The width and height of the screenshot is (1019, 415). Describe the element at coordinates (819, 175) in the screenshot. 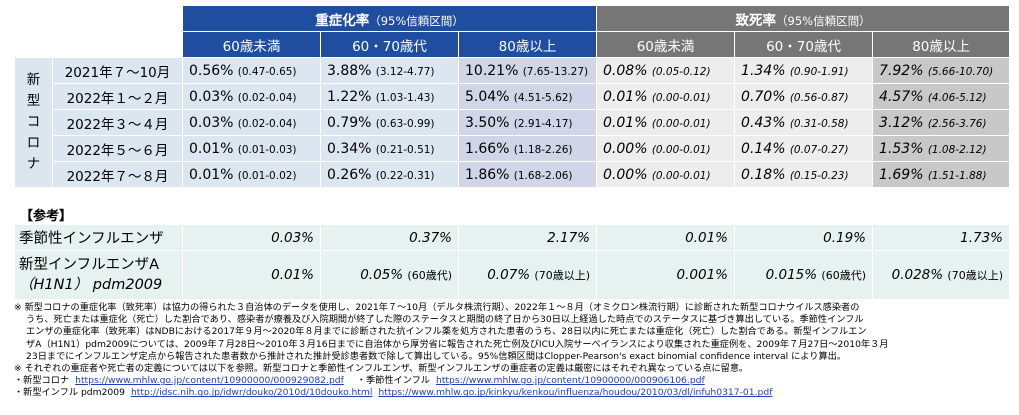

I see `confidence-interval: (0.15-0.23)` at that location.